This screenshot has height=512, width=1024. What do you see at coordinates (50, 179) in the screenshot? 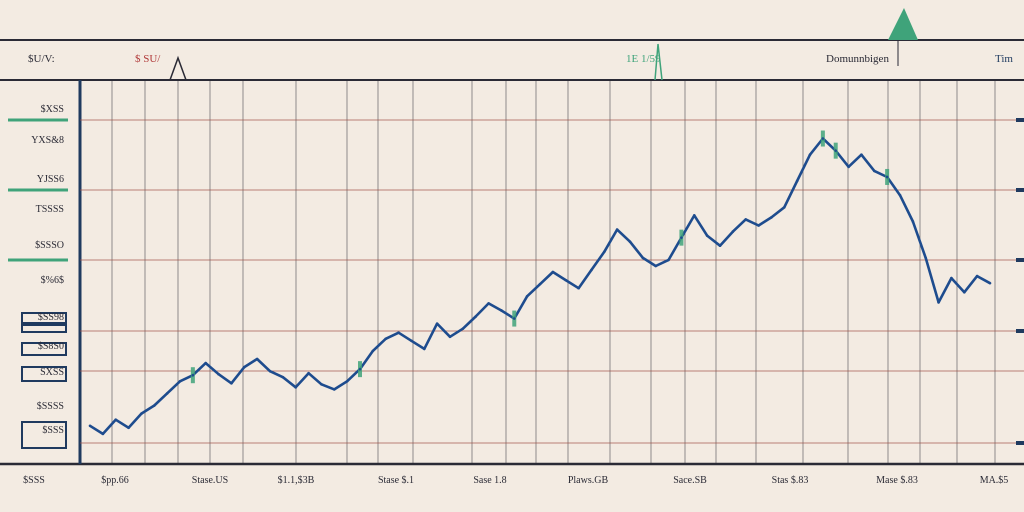
I see `y-tick-label: YJSS6` at bounding box center [50, 179].